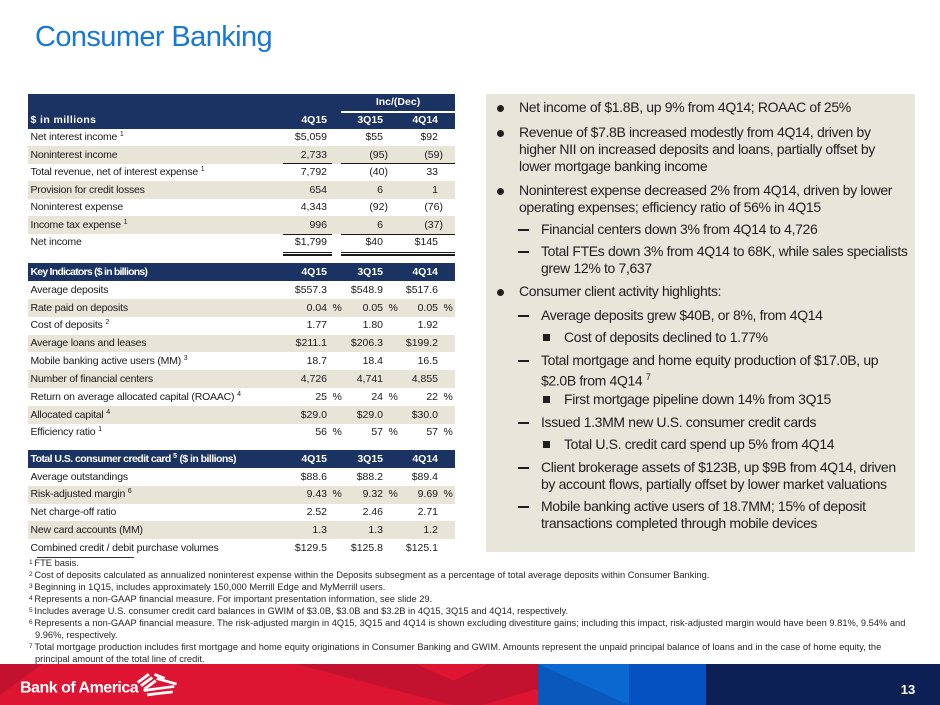  I want to click on svg-text: Bank of America, so click(79, 688).